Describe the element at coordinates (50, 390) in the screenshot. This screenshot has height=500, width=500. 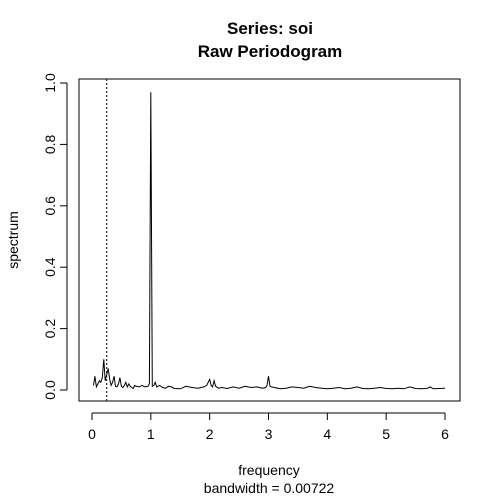
I see `y-tick-label: 0.0` at that location.